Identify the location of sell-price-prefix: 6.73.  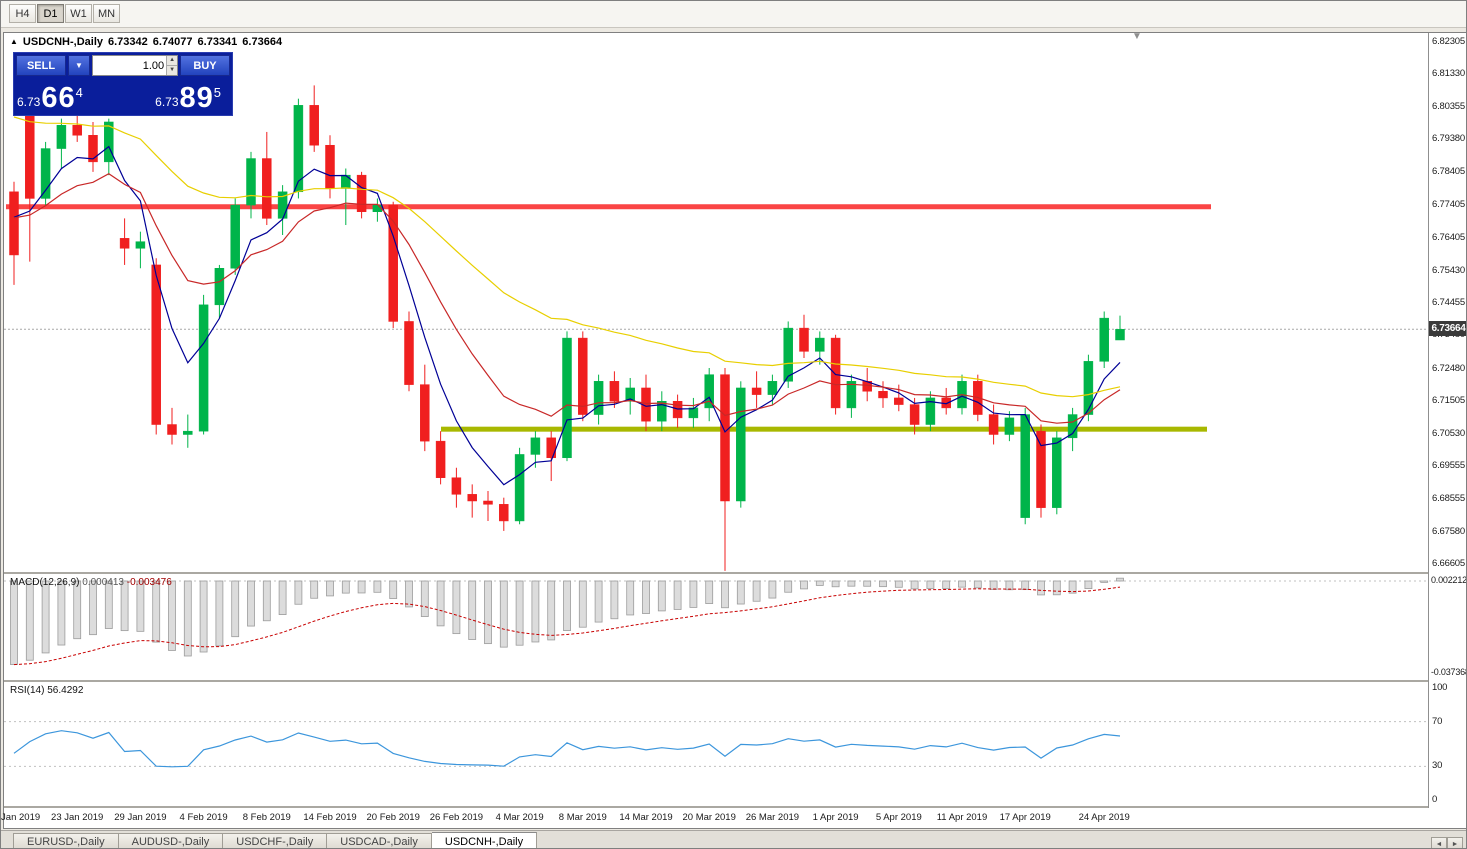
(29, 102).